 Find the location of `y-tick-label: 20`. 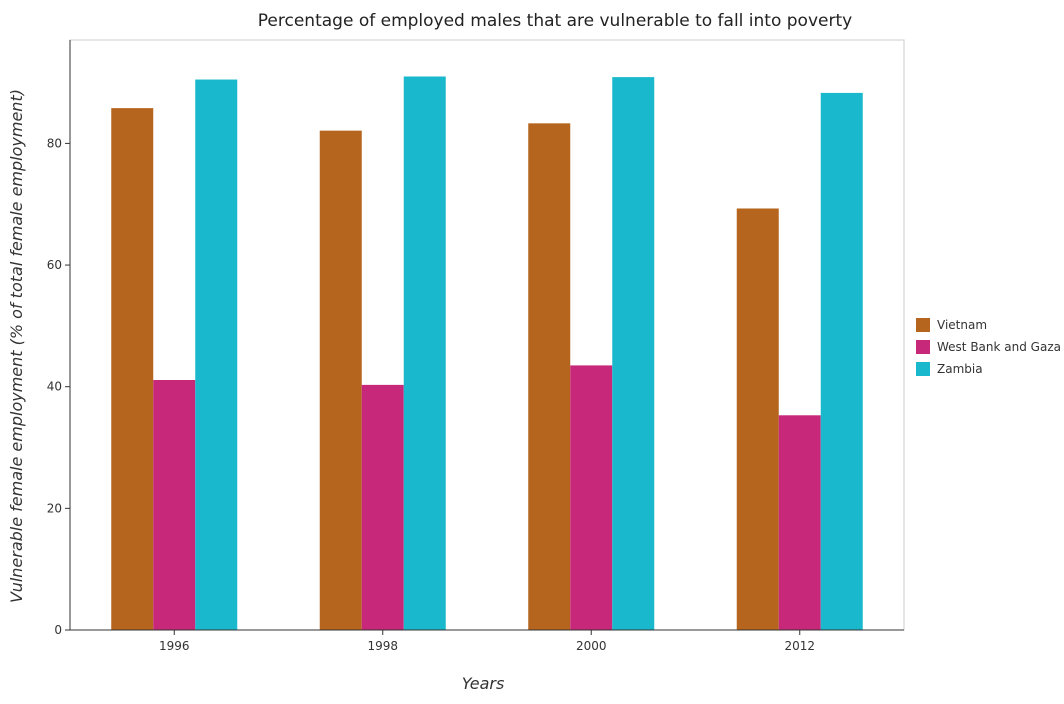

y-tick-label: 20 is located at coordinates (54, 508).